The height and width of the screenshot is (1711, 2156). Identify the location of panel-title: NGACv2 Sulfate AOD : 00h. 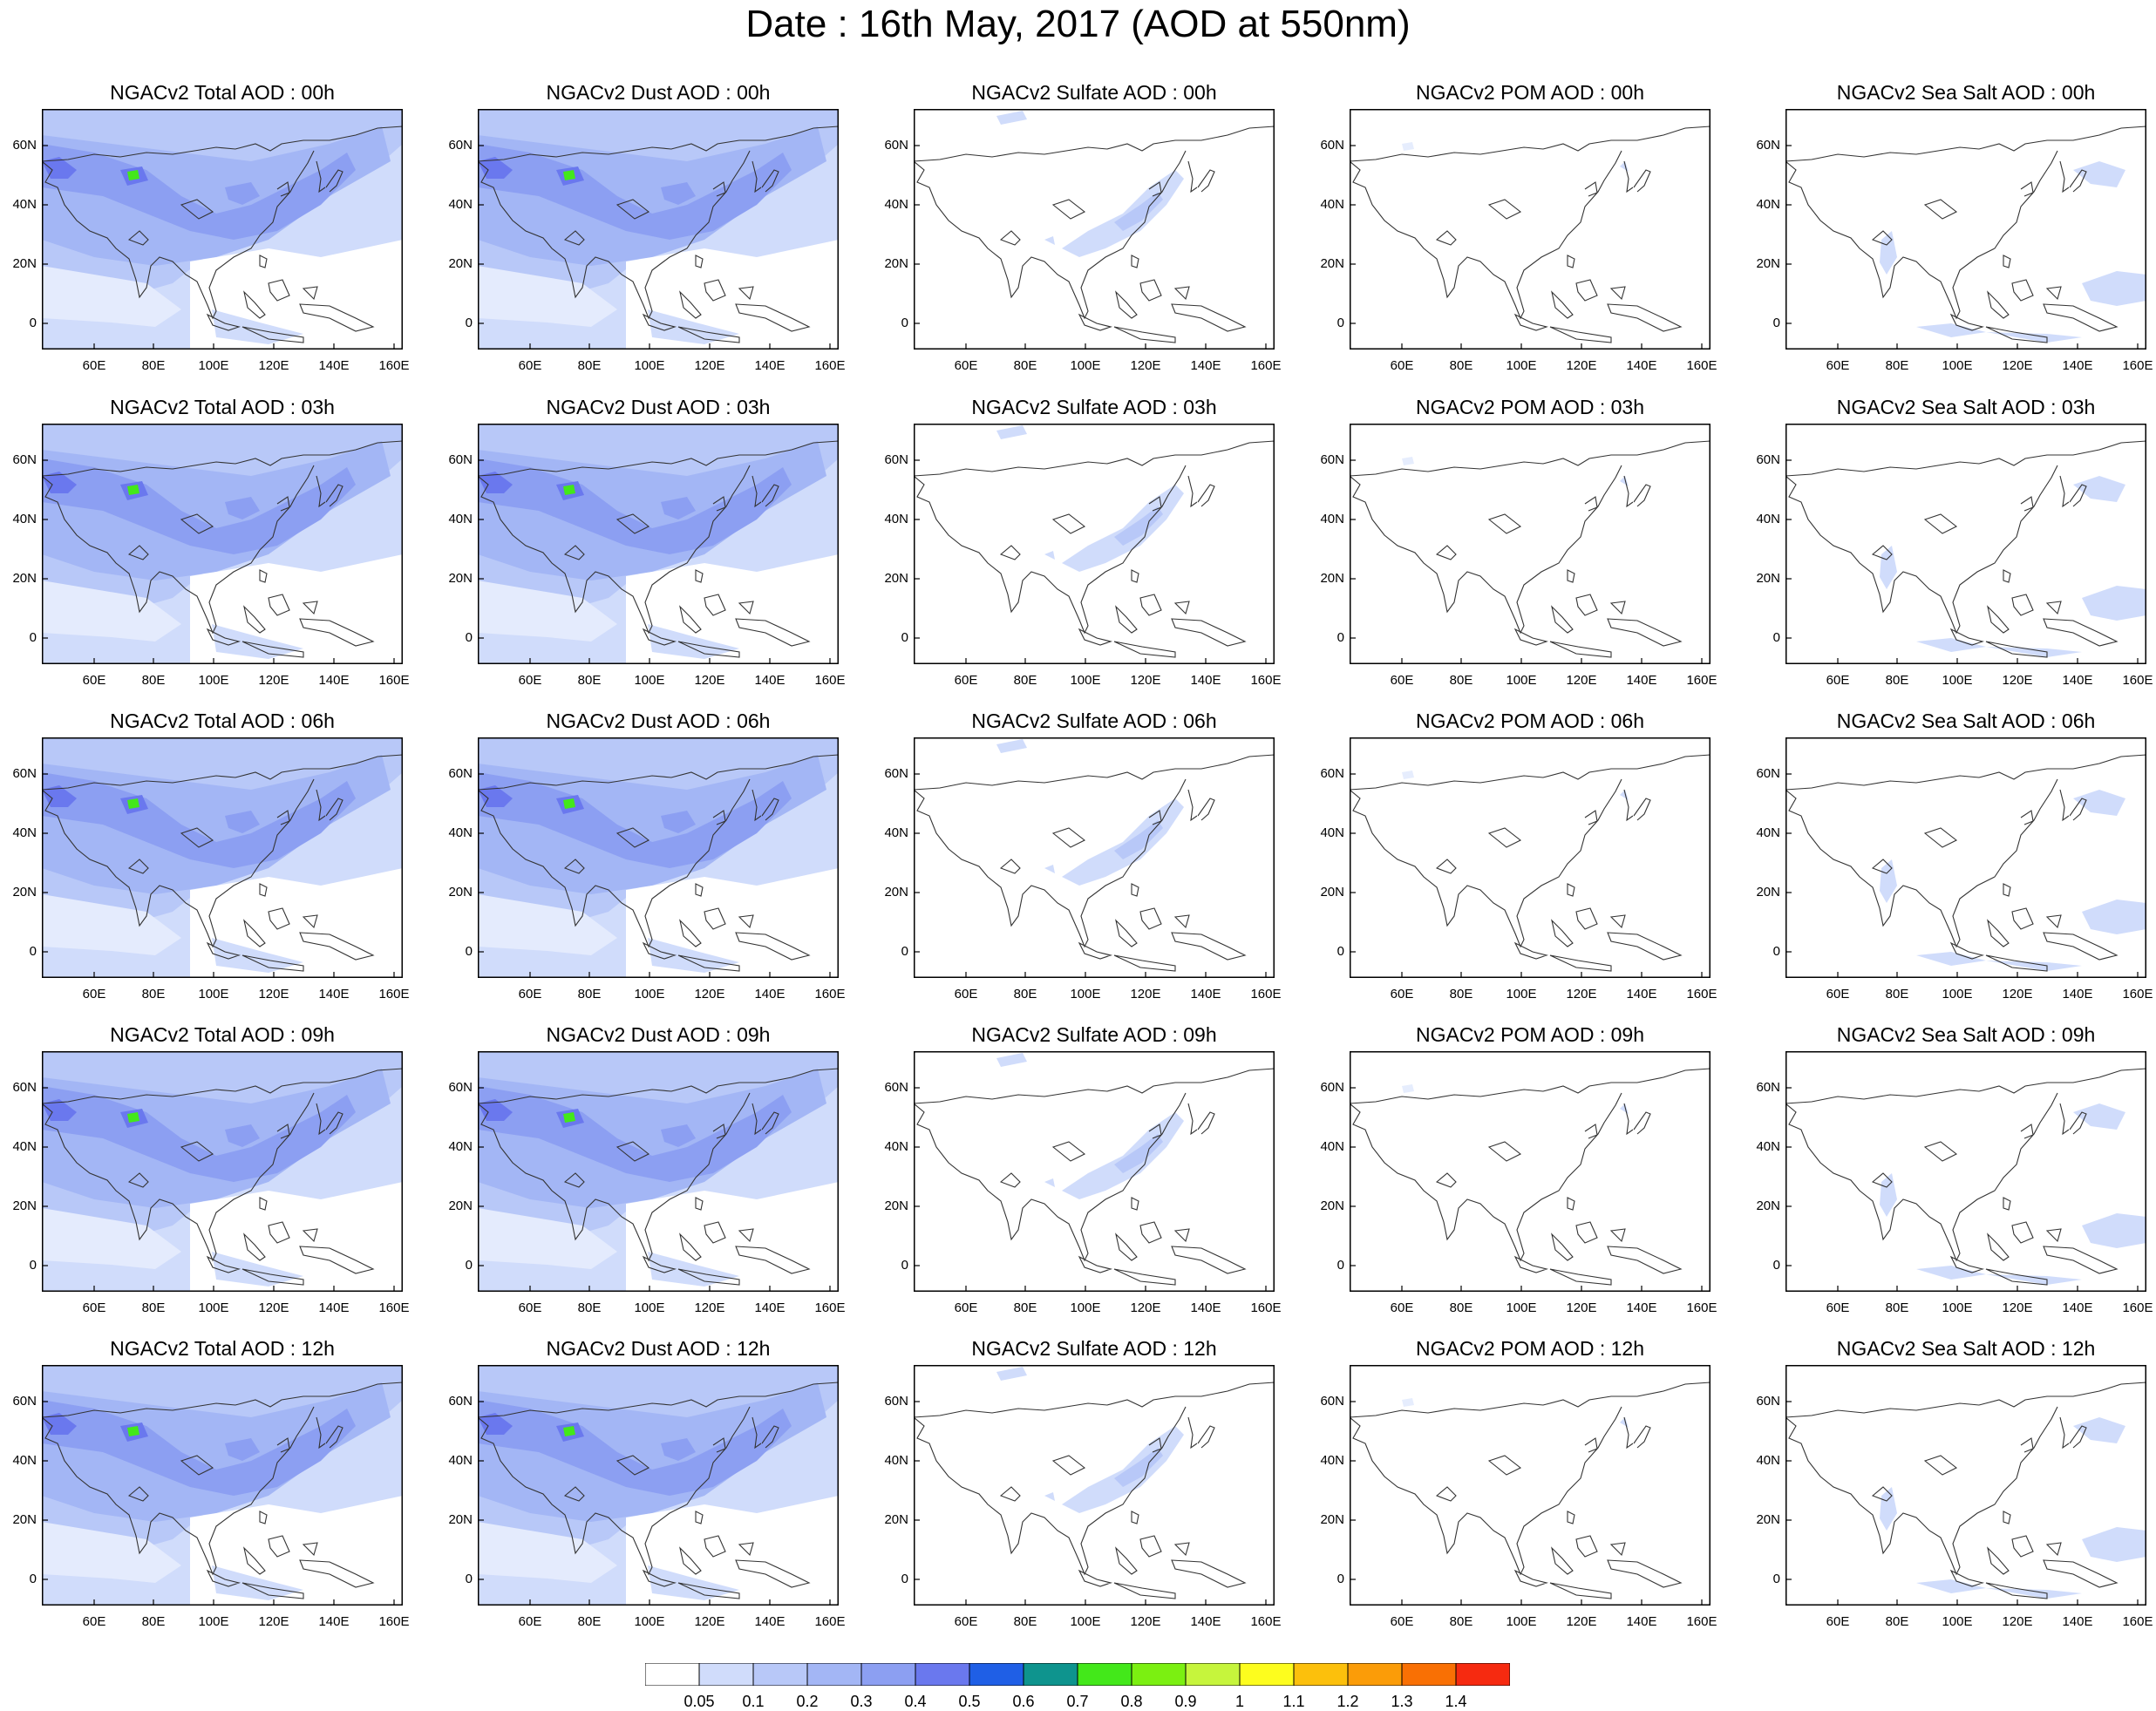
(1094, 92).